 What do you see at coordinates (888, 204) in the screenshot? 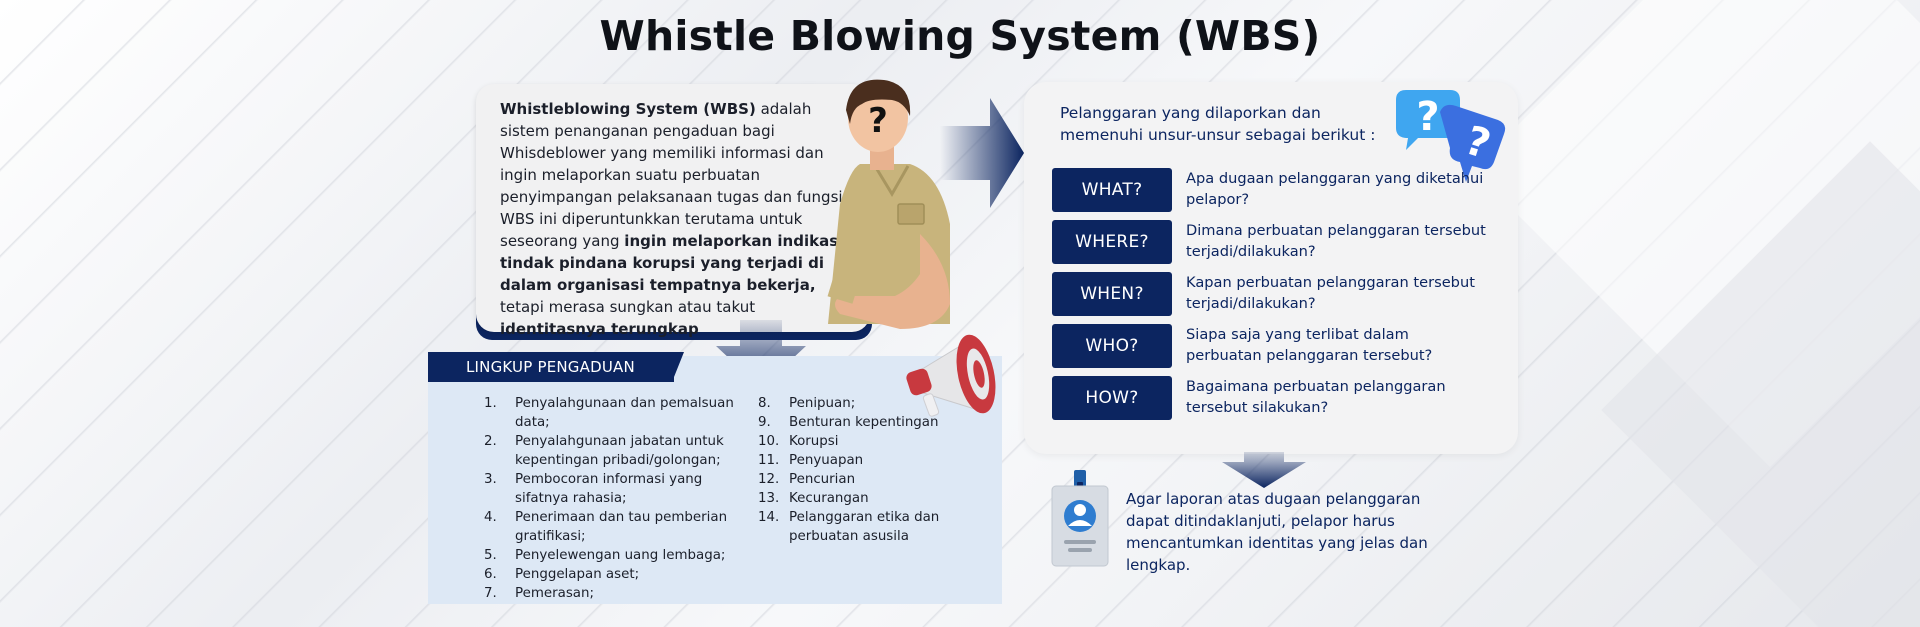
I see `person-question-icon: ?` at bounding box center [888, 204].